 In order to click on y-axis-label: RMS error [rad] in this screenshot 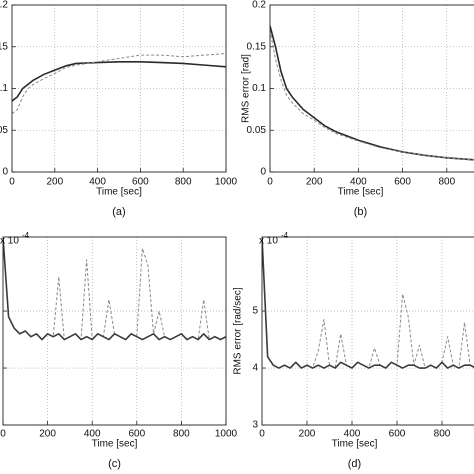, I will do `click(246, 88)`.